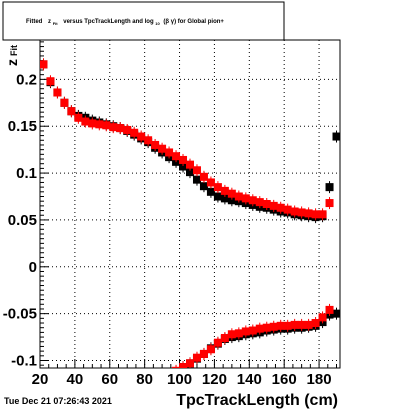 The height and width of the screenshot is (409, 400). What do you see at coordinates (26, 173) in the screenshot?
I see `y-tick-label: 0.1` at bounding box center [26, 173].